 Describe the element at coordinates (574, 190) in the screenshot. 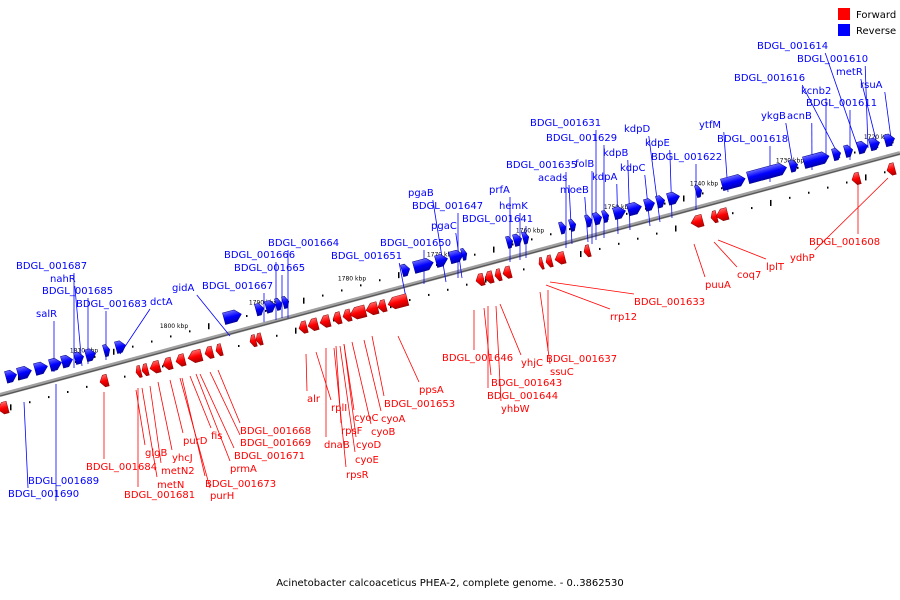

I see `gene-label-moeb: moeB` at that location.